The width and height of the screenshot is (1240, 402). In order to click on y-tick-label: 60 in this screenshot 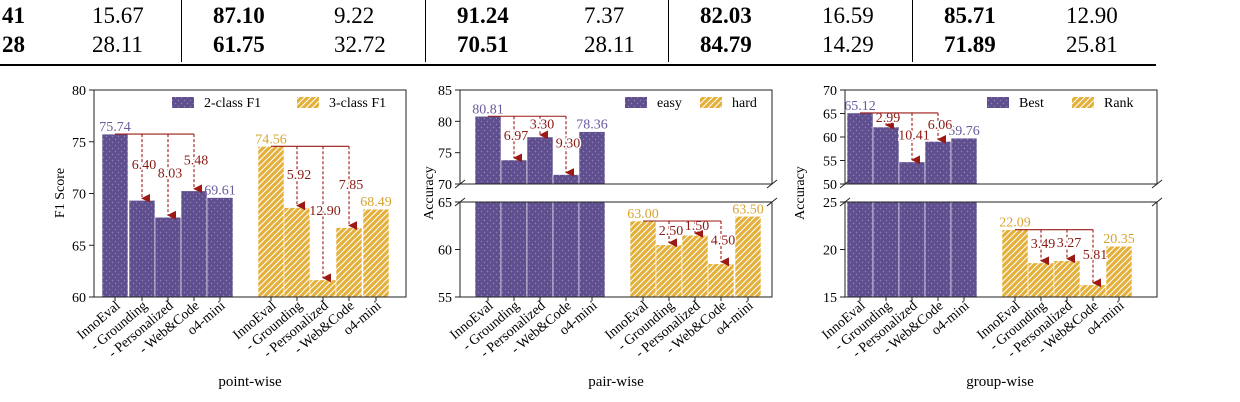, I will do `click(79, 298)`.